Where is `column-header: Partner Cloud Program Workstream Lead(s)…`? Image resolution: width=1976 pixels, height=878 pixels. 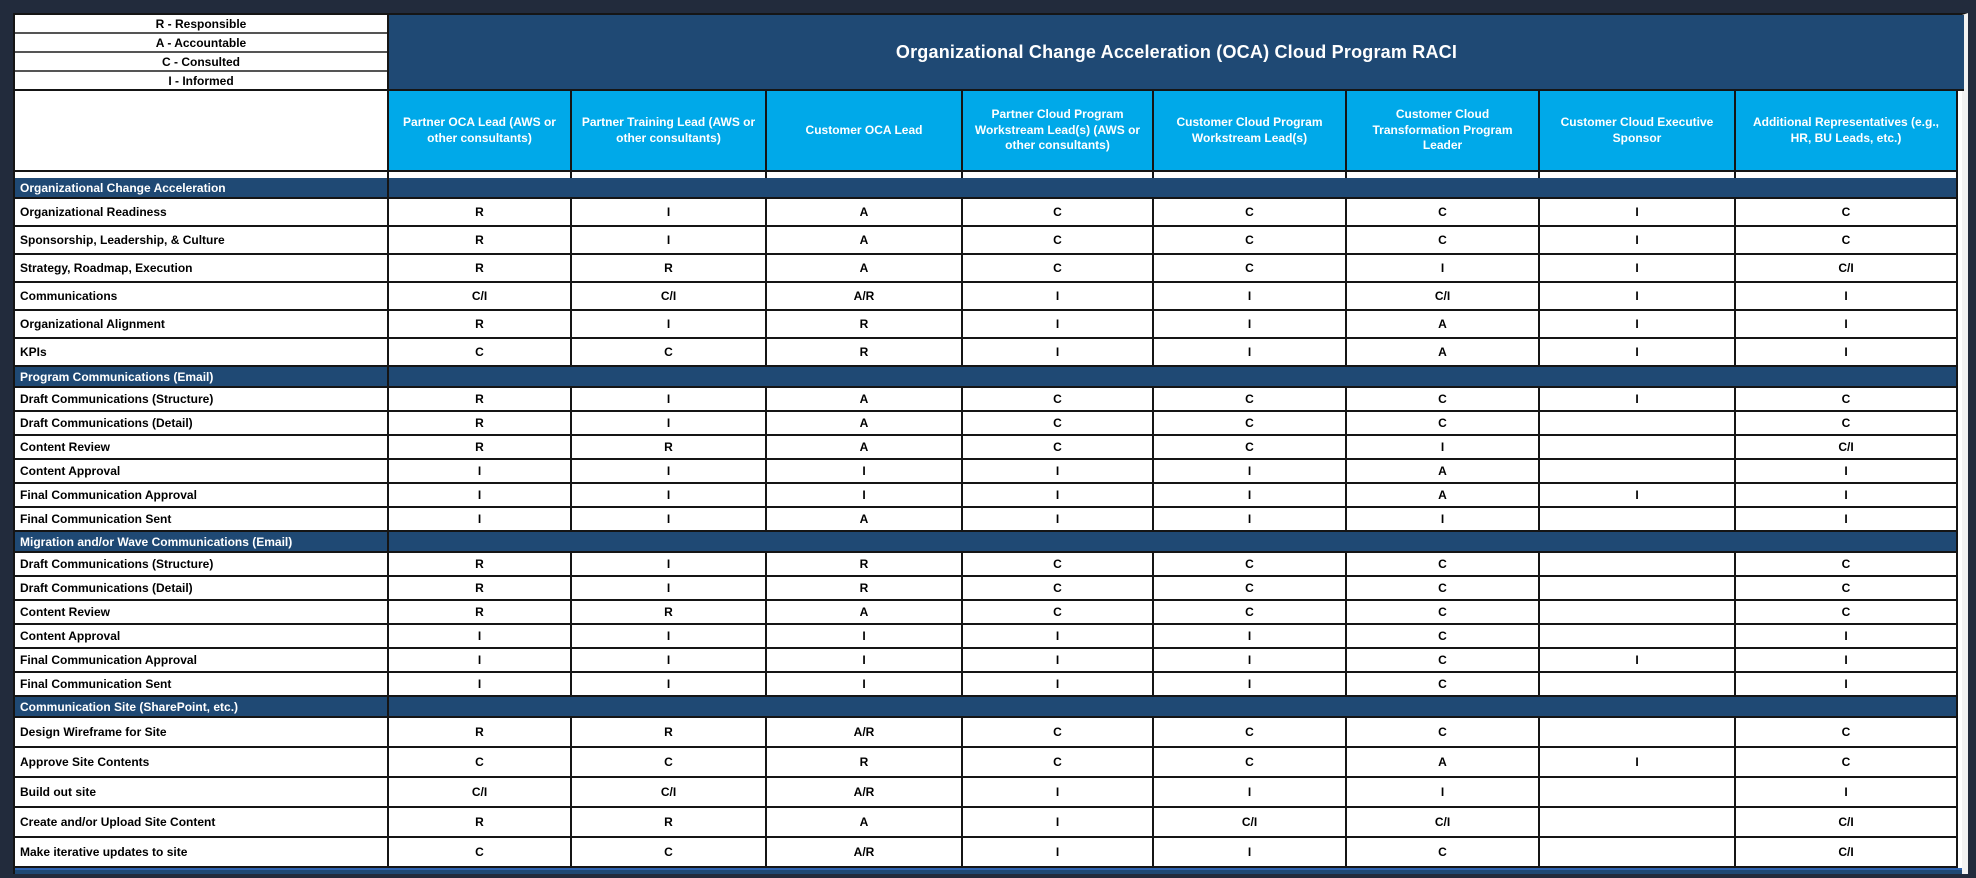 column-header: Partner Cloud Program Workstream Lead(s)… is located at coordinates (1058, 131).